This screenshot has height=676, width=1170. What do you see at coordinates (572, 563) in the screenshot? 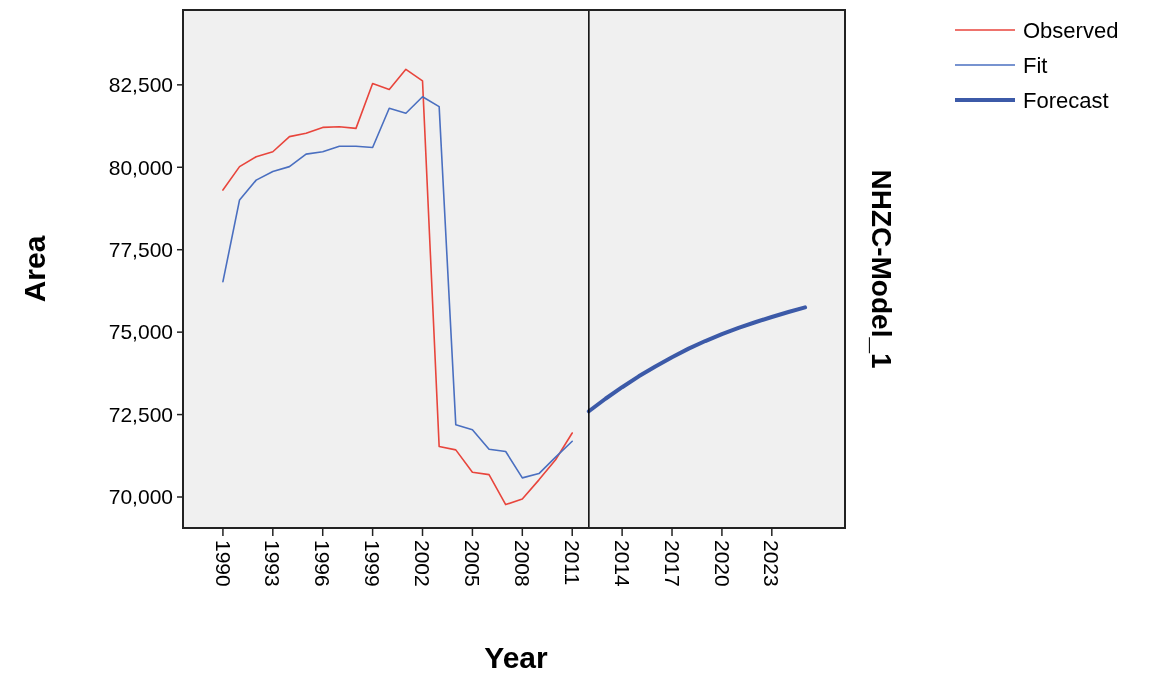
I see `x-tick-label: 2011` at bounding box center [572, 563].